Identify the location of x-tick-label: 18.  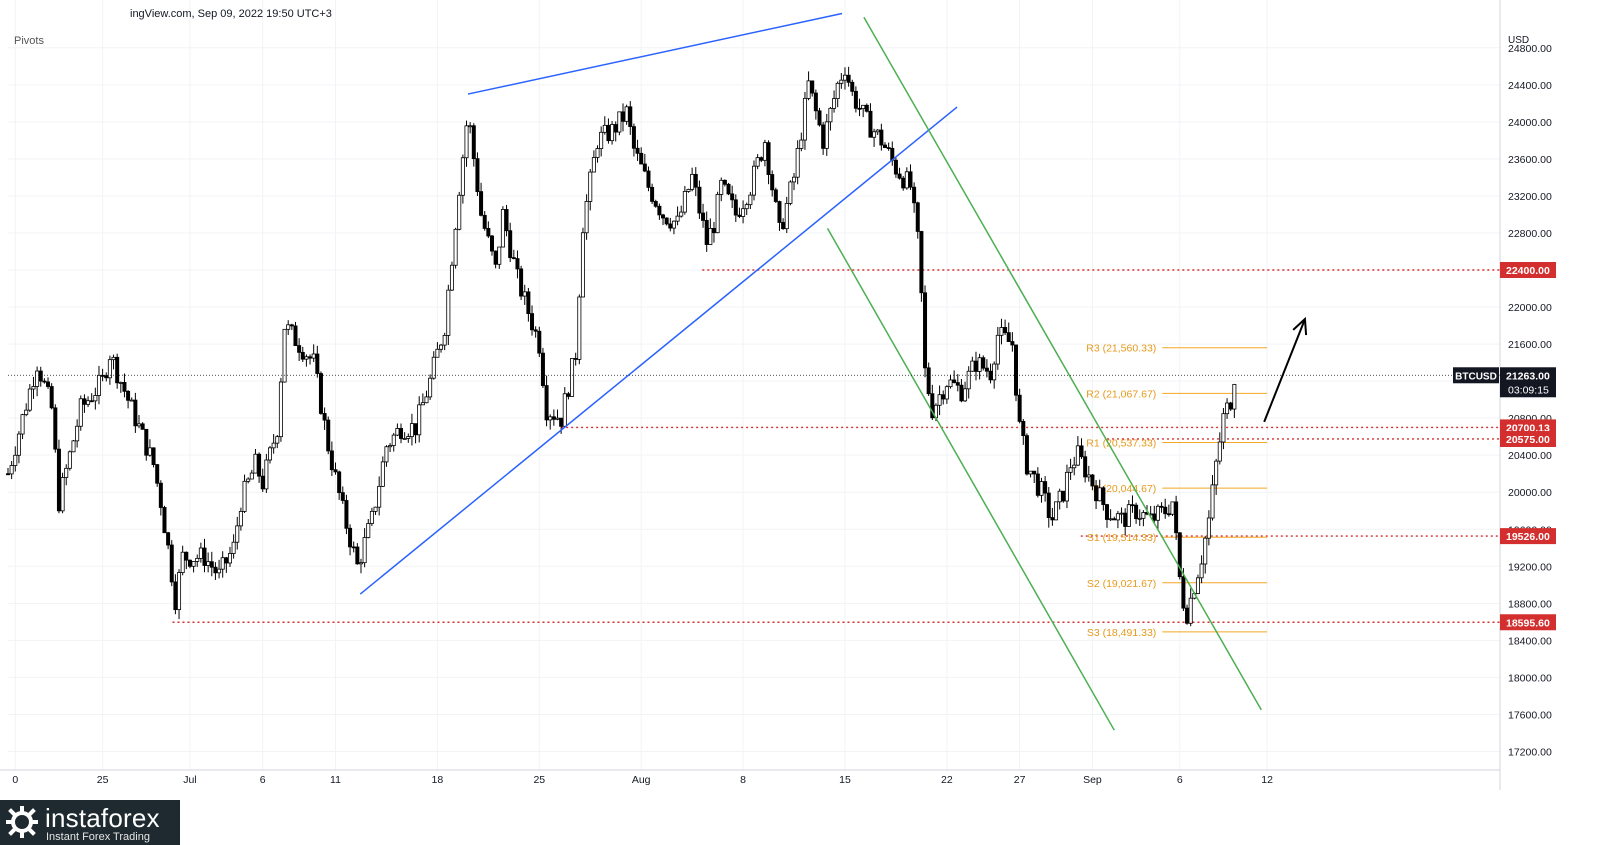
(438, 780).